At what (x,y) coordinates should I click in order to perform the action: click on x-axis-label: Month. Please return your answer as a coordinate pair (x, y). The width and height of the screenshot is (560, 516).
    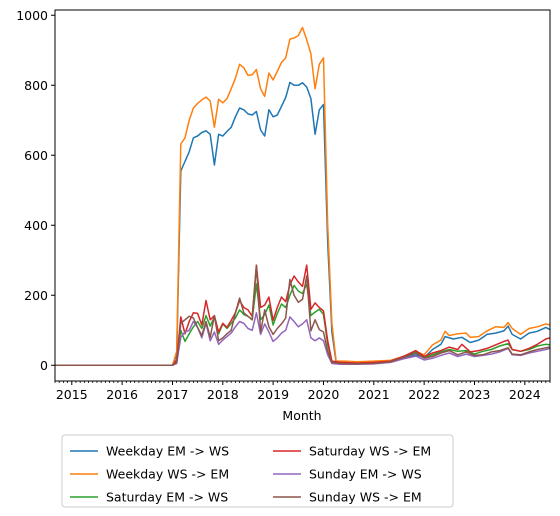
    Looking at the image, I should click on (301, 415).